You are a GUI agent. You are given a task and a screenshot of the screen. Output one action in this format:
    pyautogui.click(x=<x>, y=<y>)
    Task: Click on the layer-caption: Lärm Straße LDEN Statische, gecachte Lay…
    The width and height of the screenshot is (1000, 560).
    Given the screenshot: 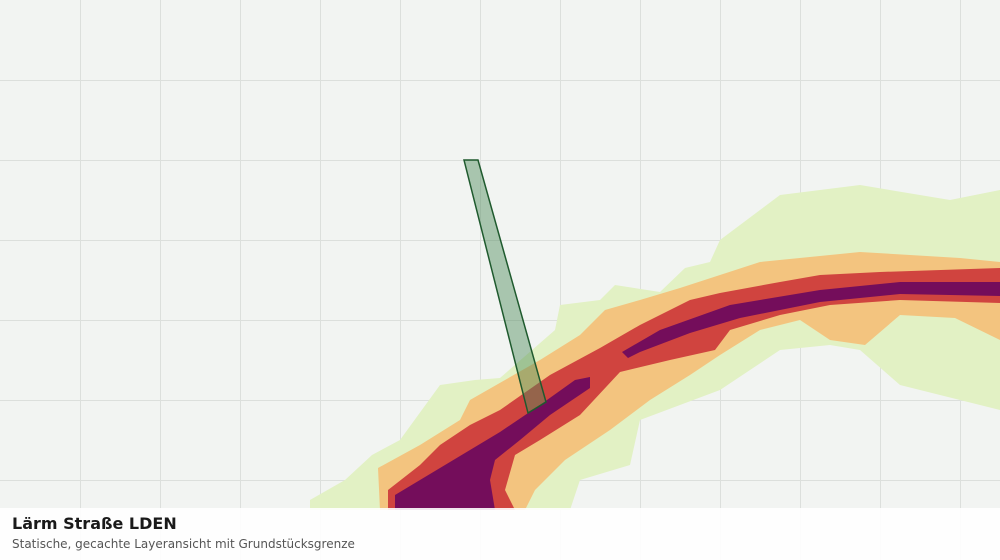 What is the action you would take?
    pyautogui.click(x=500, y=534)
    